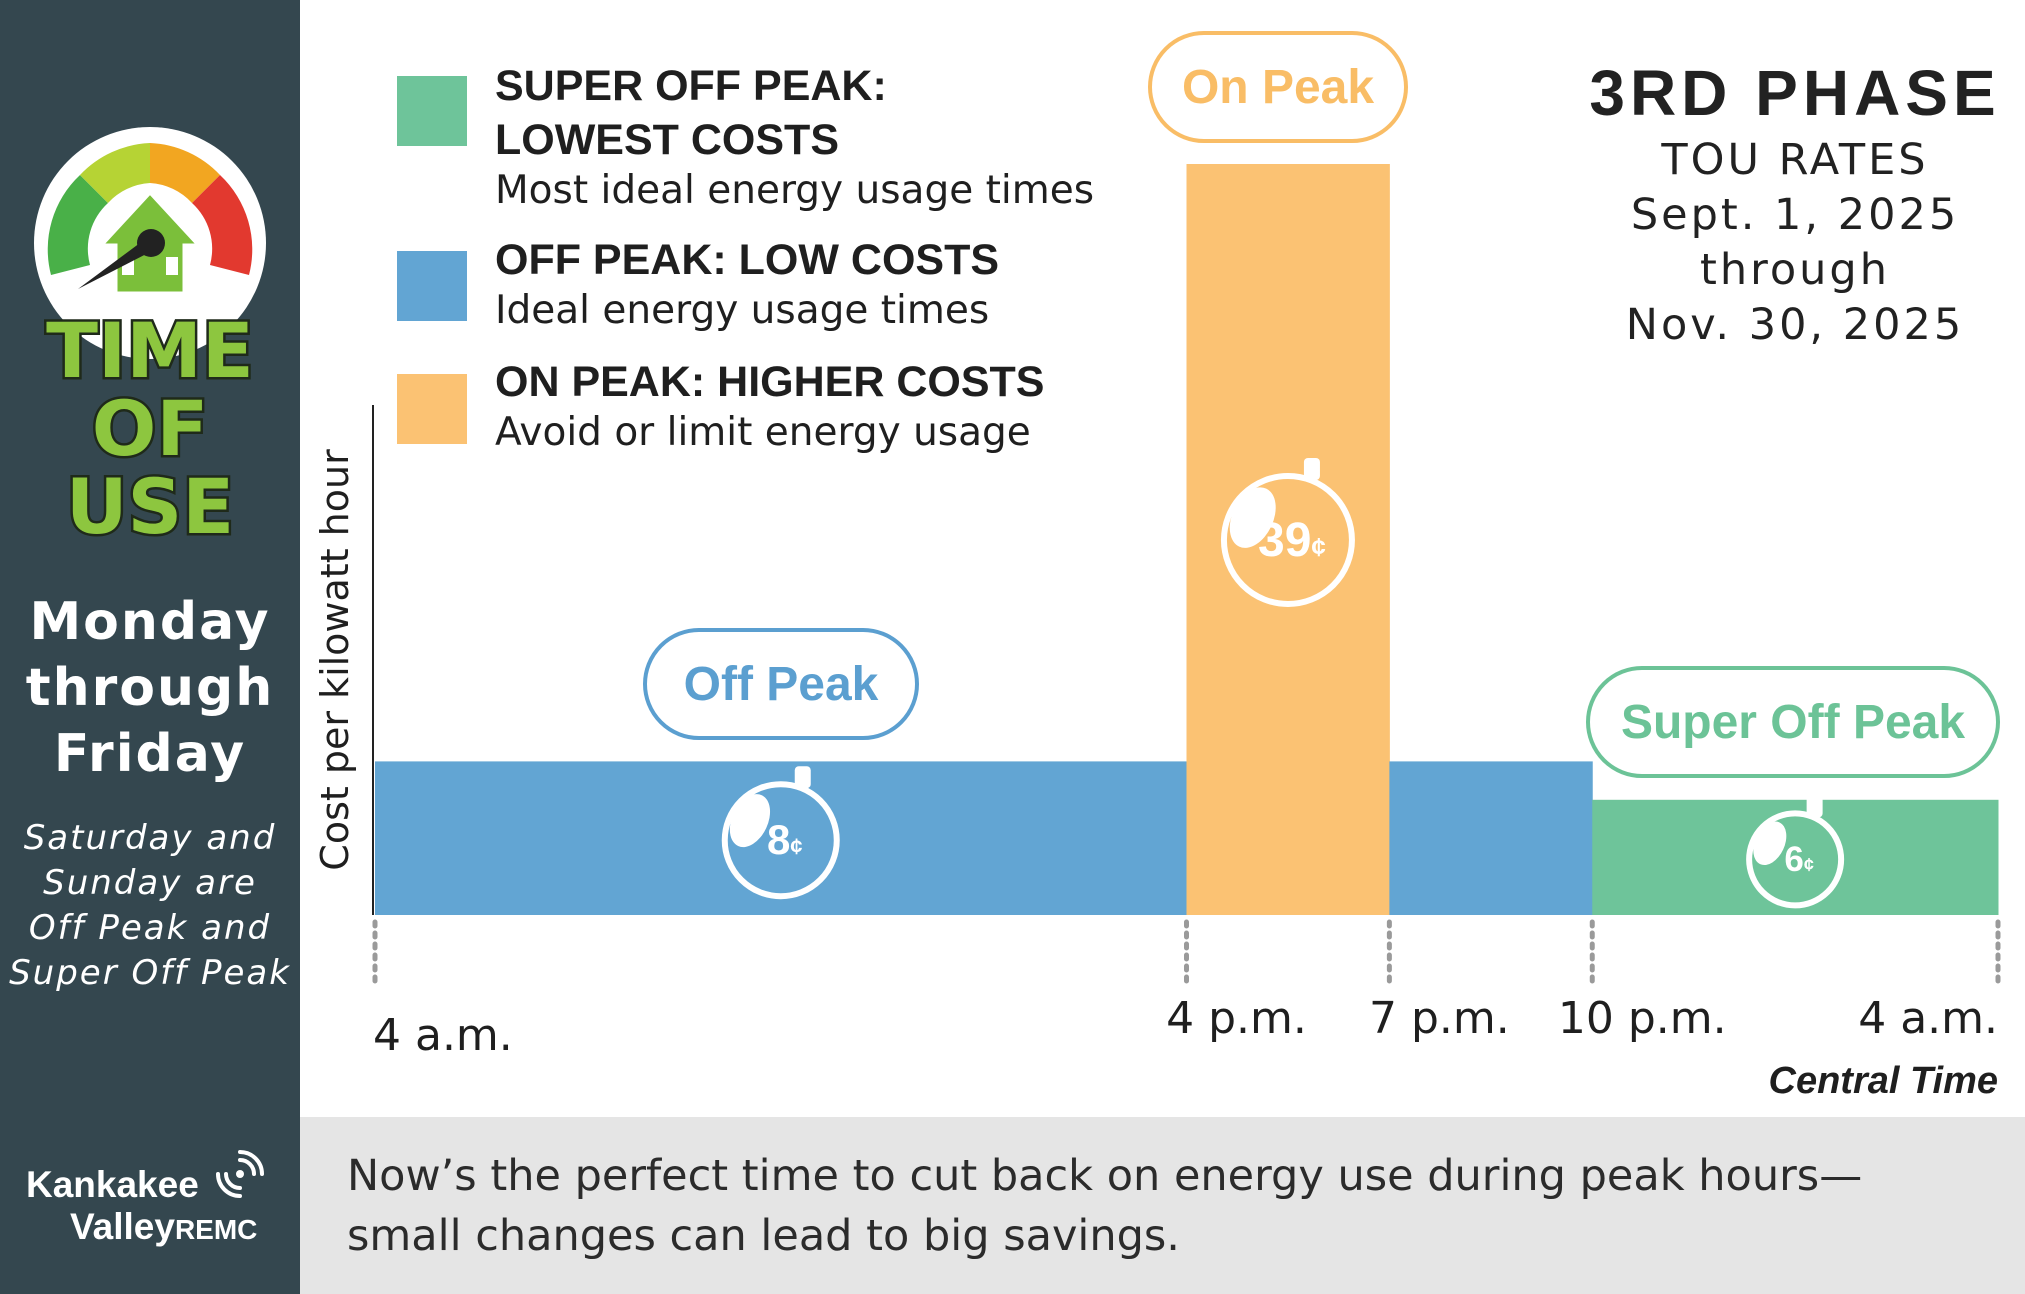  I want to click on legend-swatch-super-off-peak, so click(432, 111).